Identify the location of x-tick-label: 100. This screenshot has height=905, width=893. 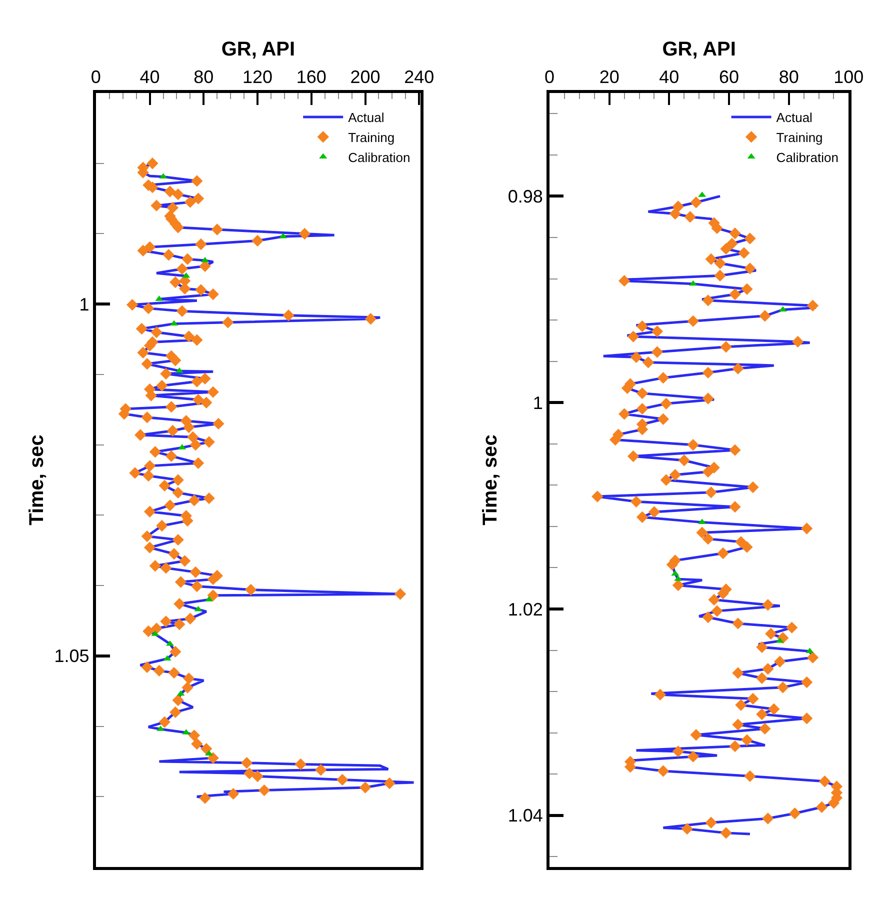
(849, 76).